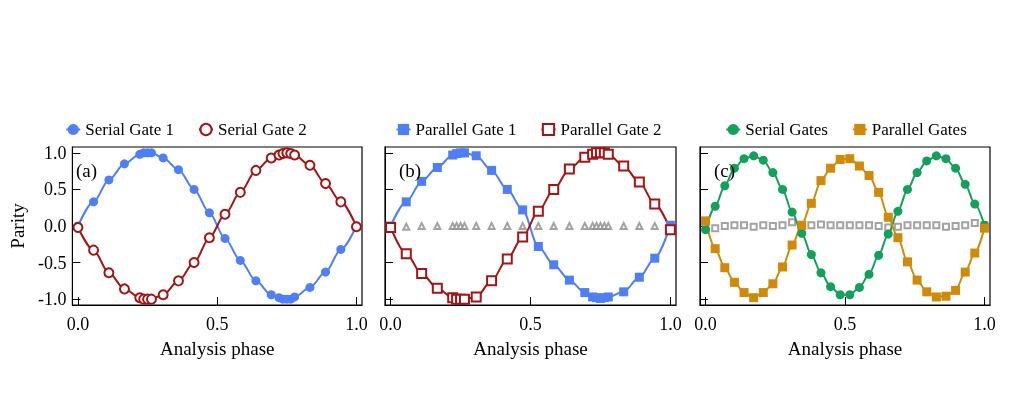  I want to click on y-tick-label: -0.5, so click(52, 262).